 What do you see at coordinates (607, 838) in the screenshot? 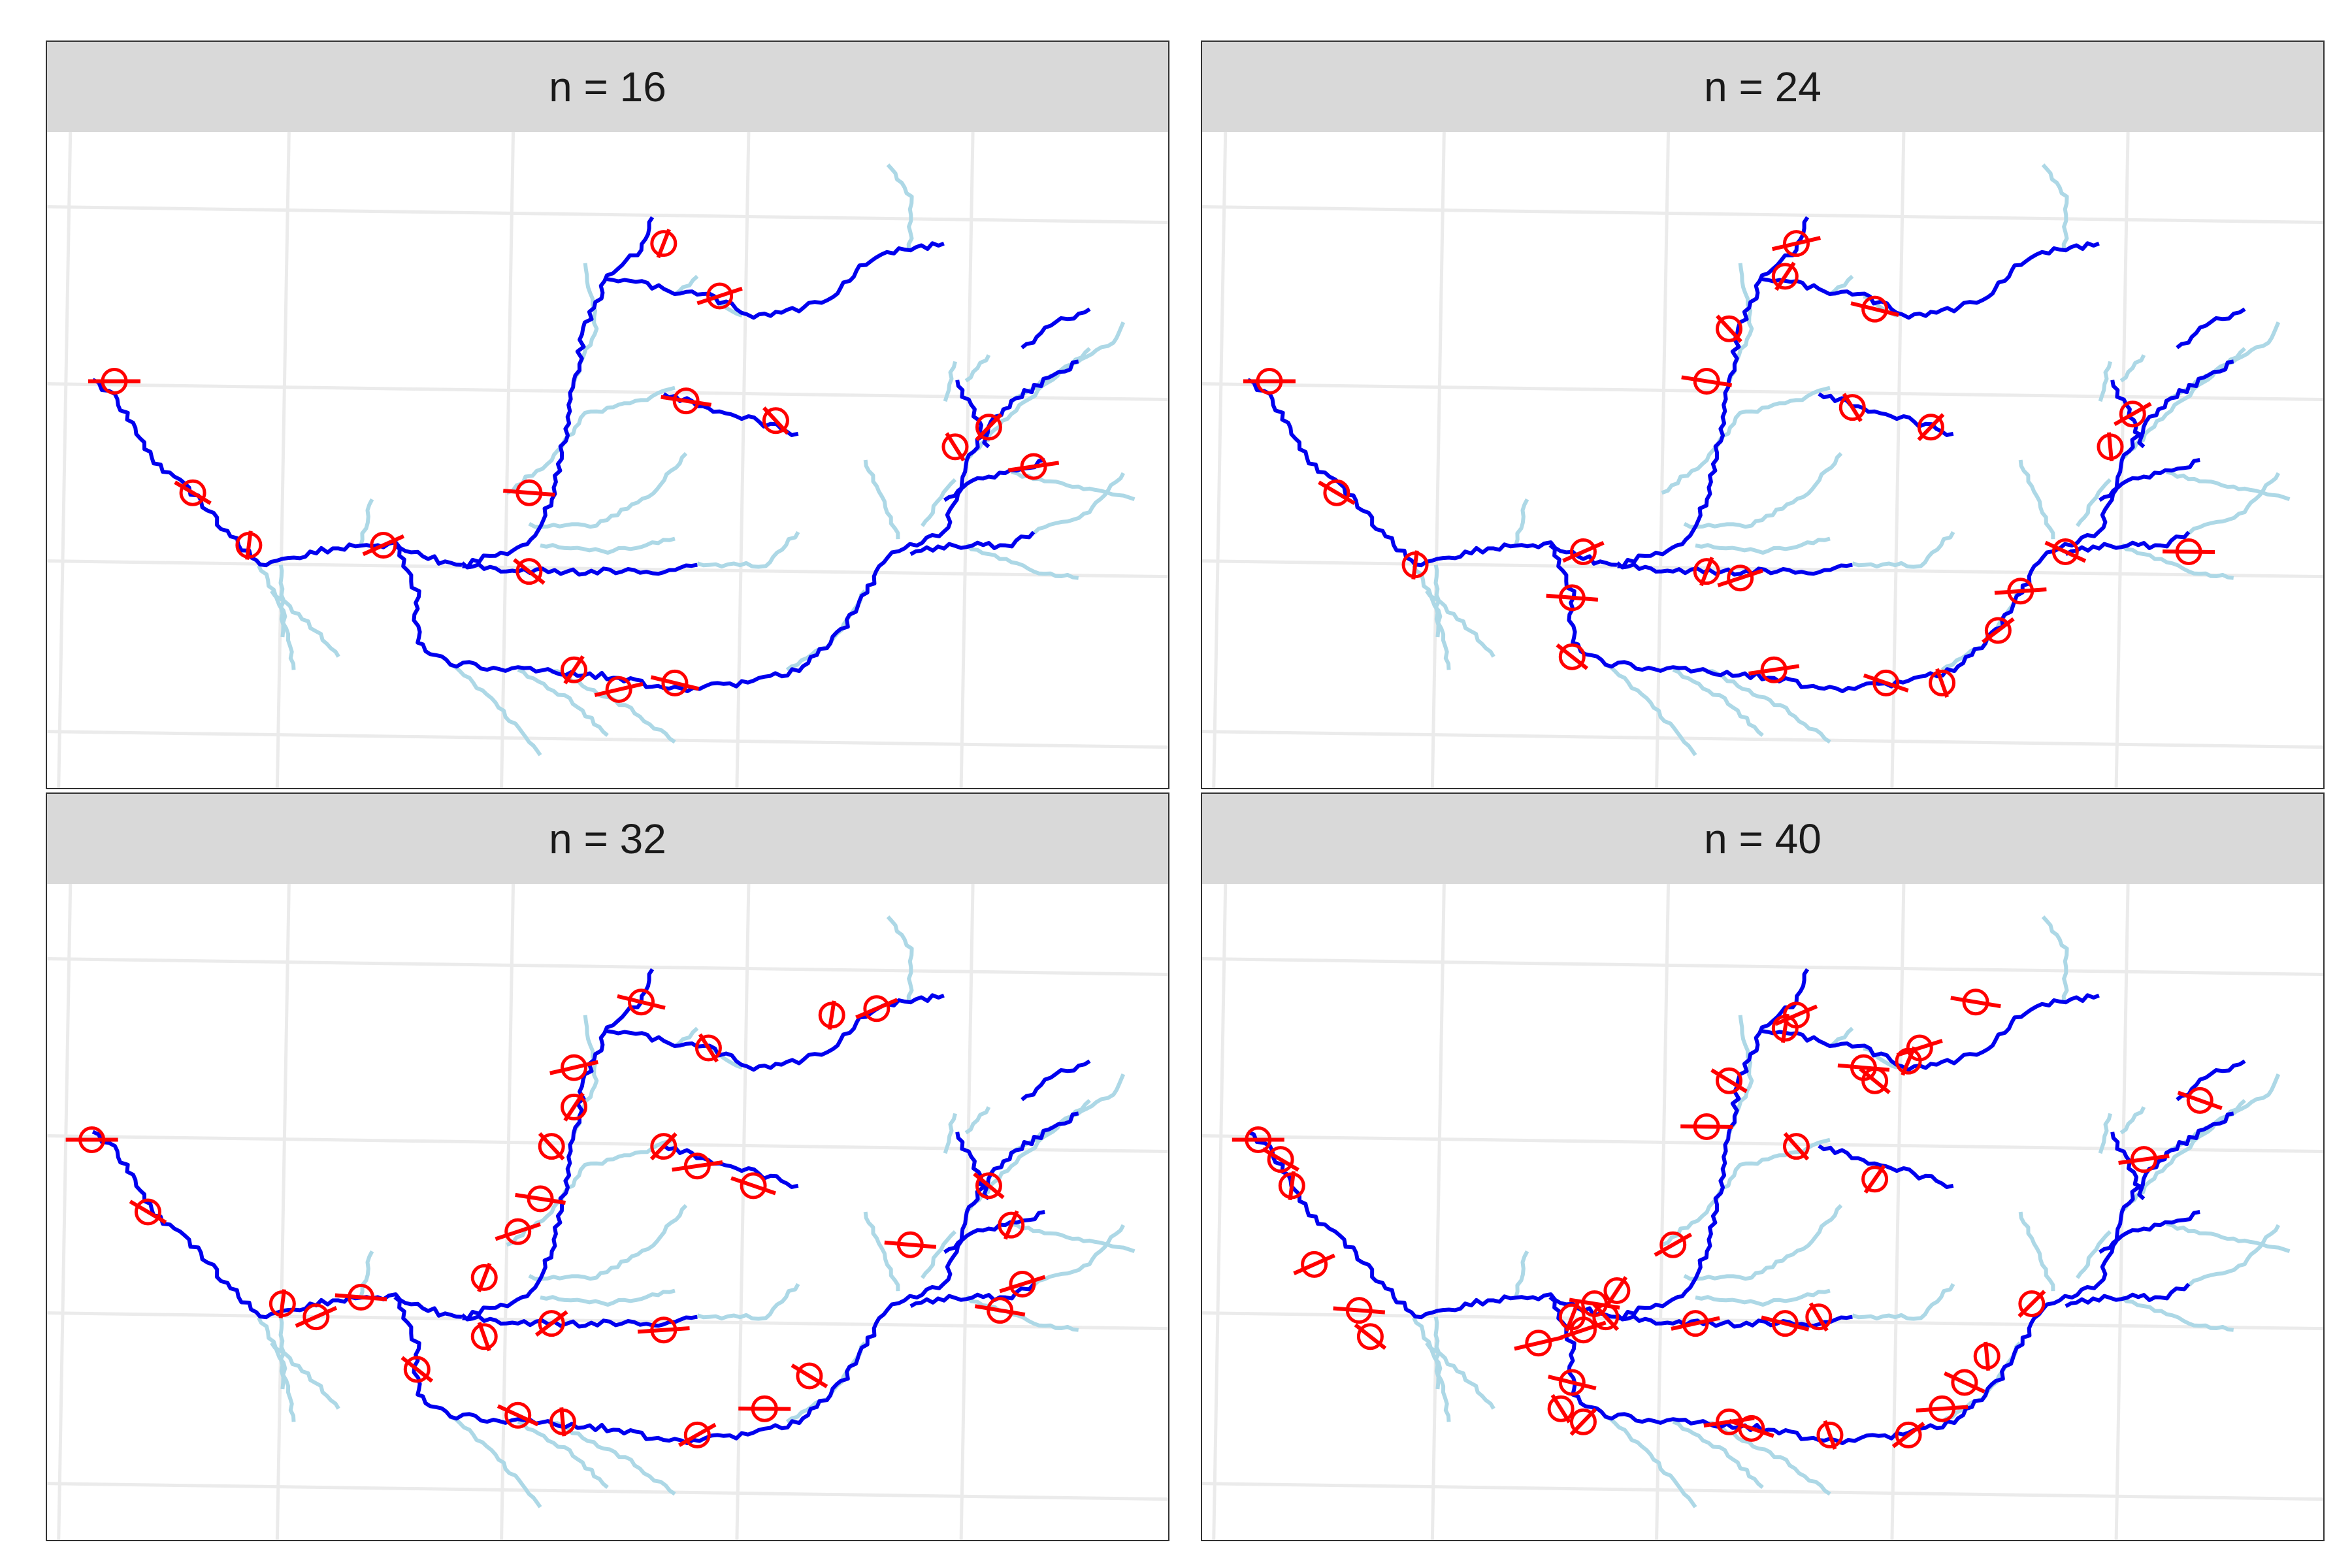
I see `facet-title: n = 32` at bounding box center [607, 838].